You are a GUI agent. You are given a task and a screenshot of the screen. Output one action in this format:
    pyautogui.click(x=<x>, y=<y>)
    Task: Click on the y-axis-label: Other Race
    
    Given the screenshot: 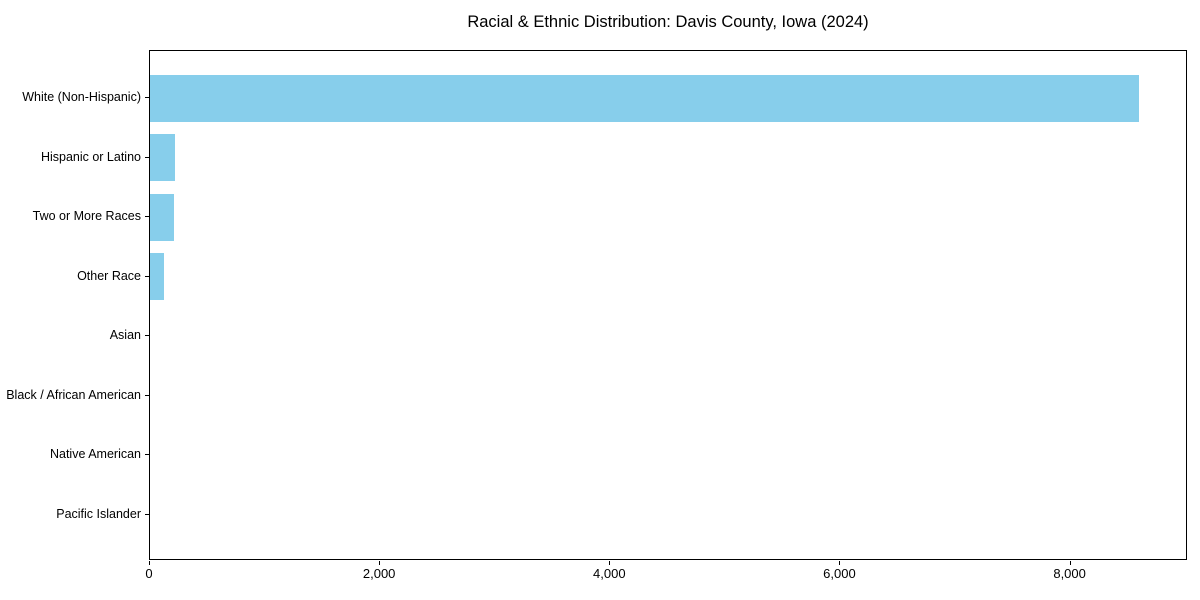 What is the action you would take?
    pyautogui.click(x=109, y=275)
    